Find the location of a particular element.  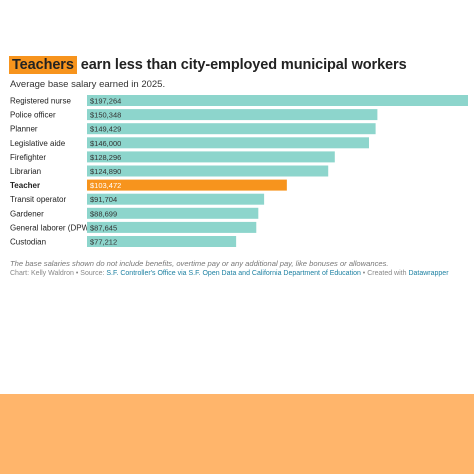

bar-librarian is located at coordinates (208, 171).